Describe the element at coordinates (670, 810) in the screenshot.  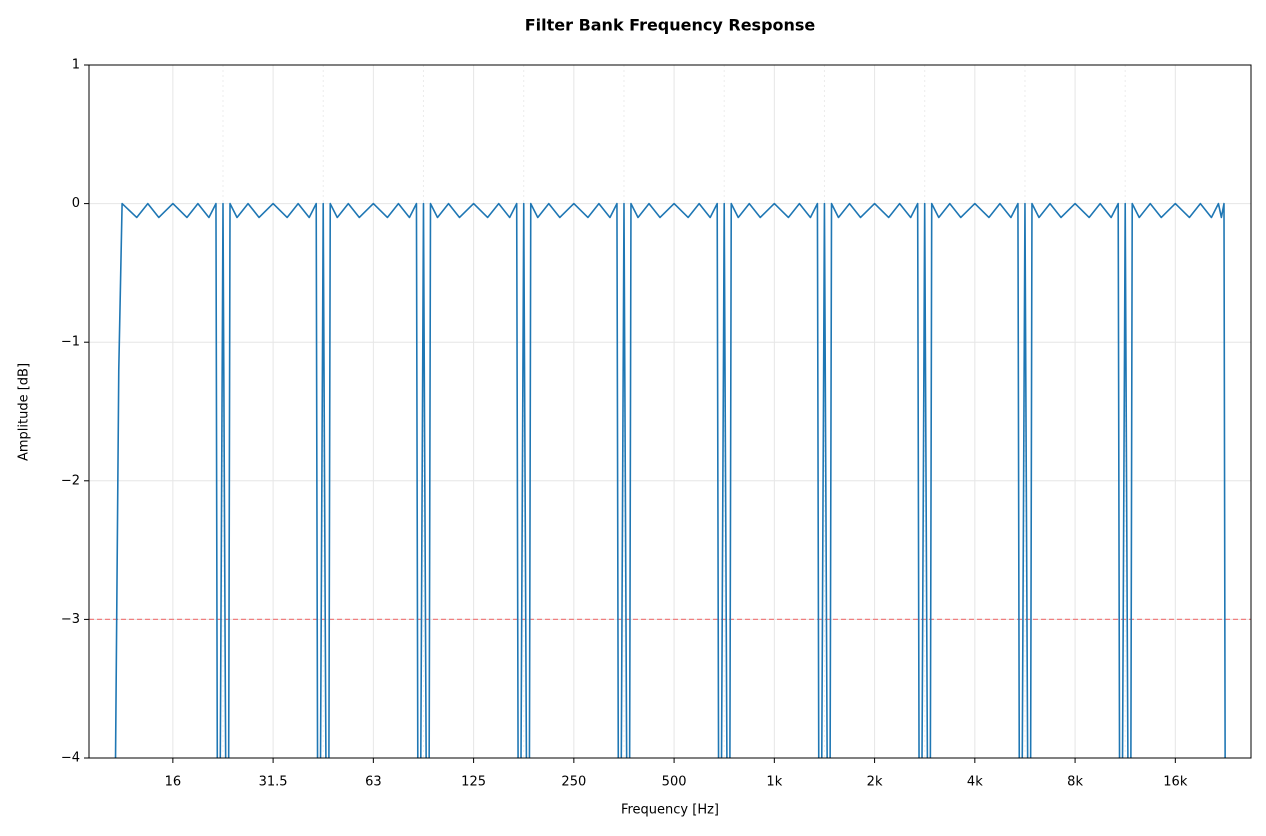
I see `x-axis-label: Frequency [Hz]` at that location.